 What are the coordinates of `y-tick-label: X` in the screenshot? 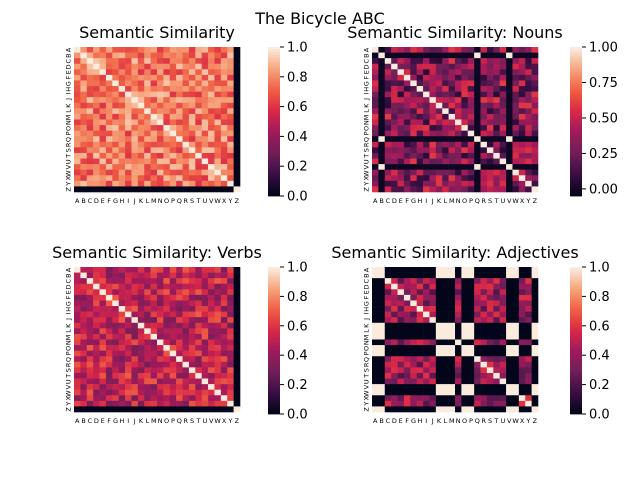 It's located at (68, 178).